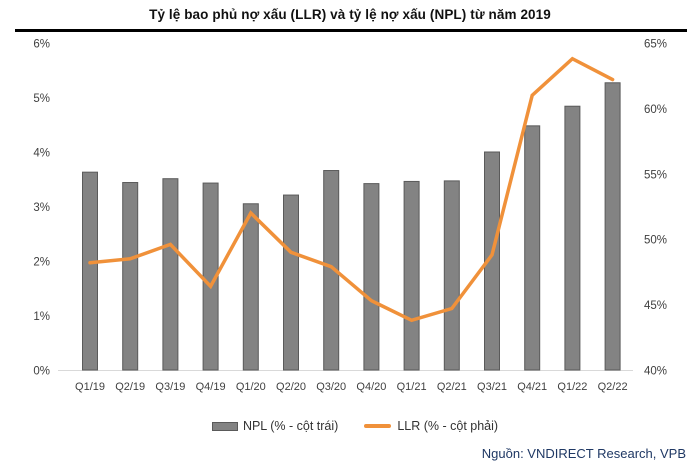  Describe the element at coordinates (655, 175) in the screenshot. I see `right-axis-tick: 55%` at that location.